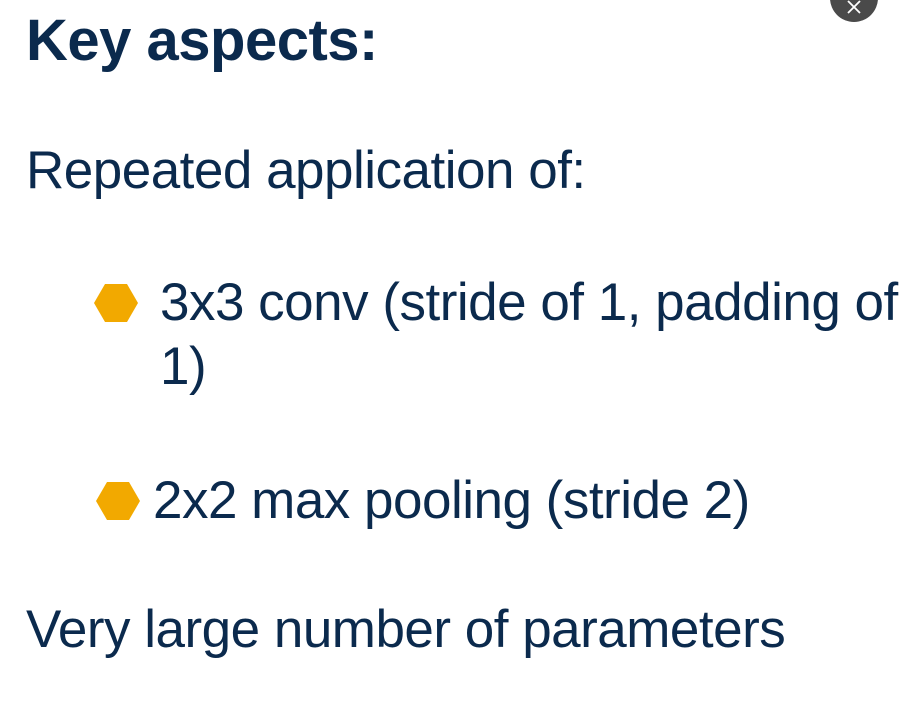  What do you see at coordinates (406, 629) in the screenshot?
I see `footer-text: Very large number of parameters` at bounding box center [406, 629].